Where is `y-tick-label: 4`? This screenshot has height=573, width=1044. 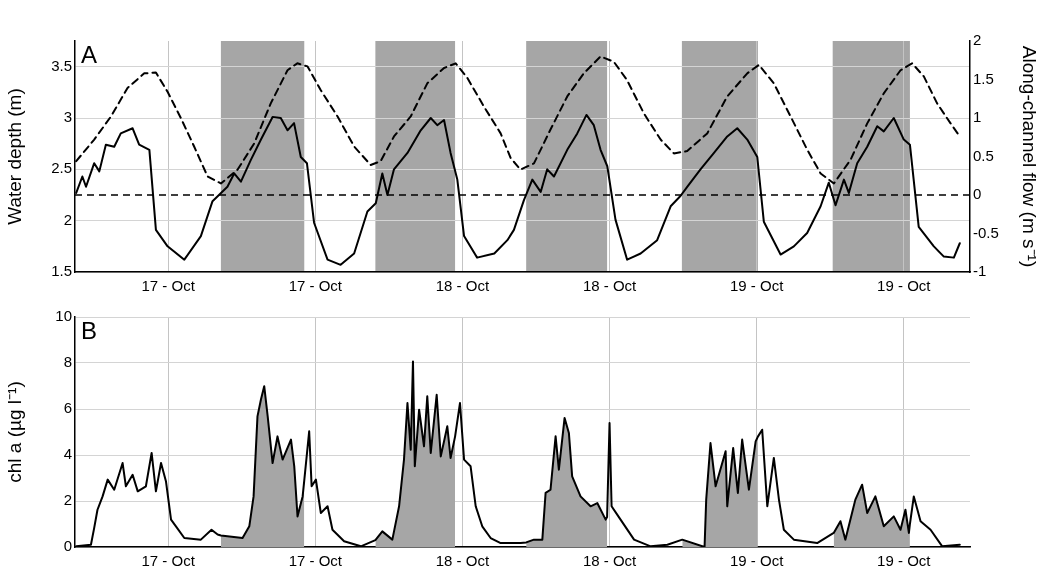
y-tick-label: 4 is located at coordinates (67, 454).